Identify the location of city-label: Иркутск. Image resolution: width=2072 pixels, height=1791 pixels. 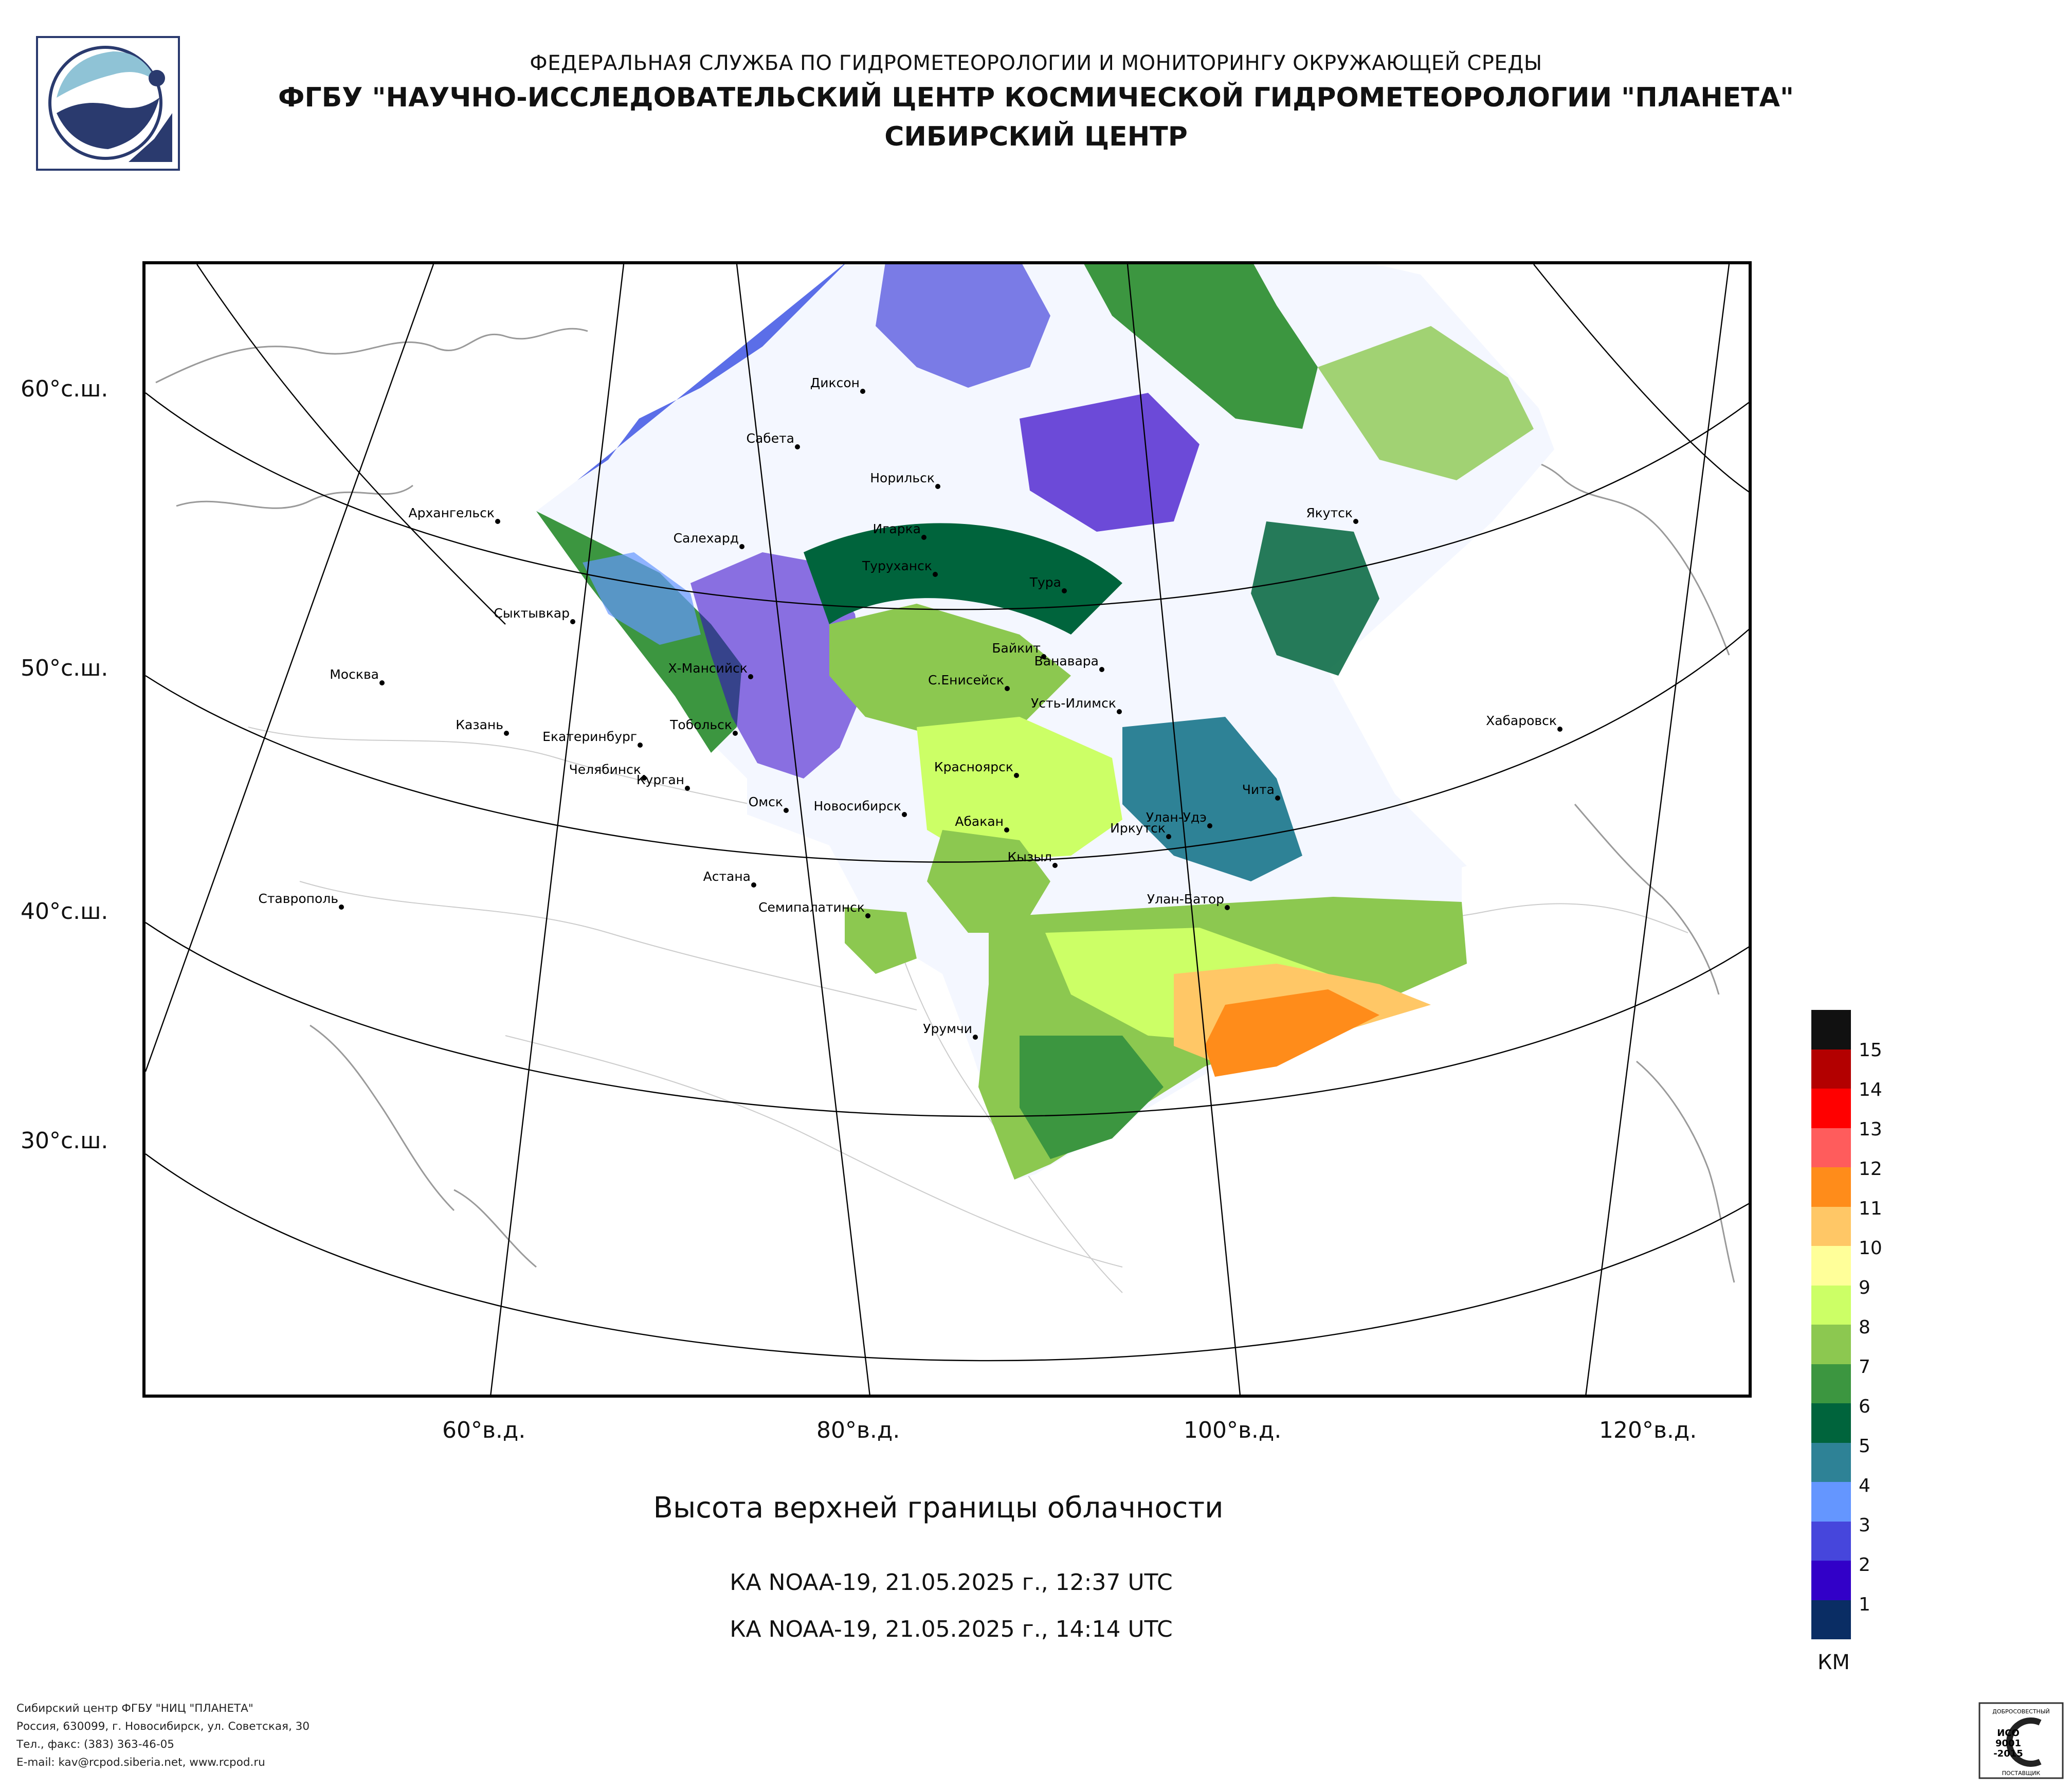
(1138, 828).